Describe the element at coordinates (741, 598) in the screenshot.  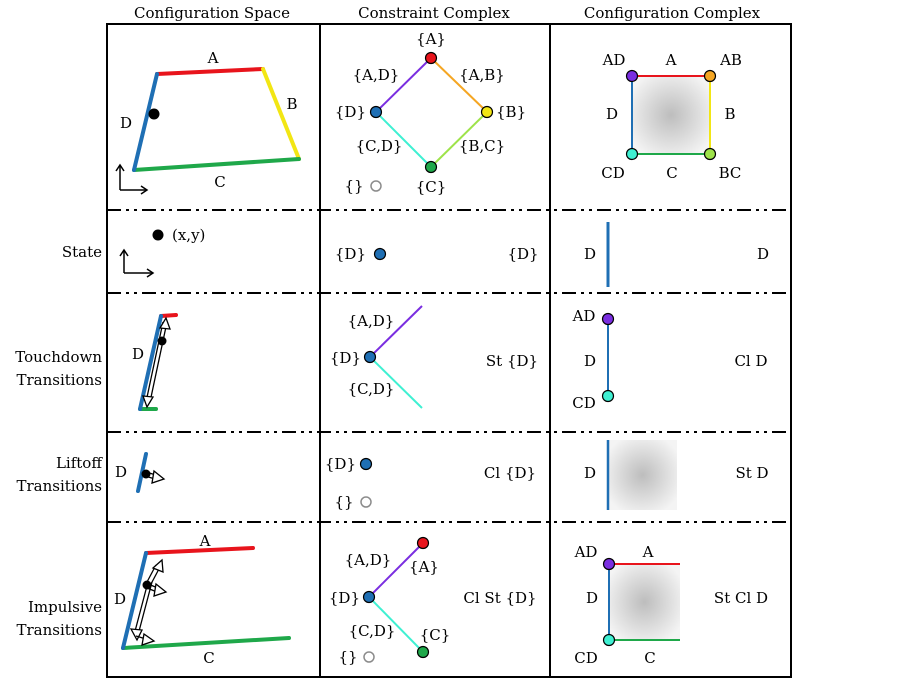
I see `impulsive-star-closure-label: St Cl D` at that location.